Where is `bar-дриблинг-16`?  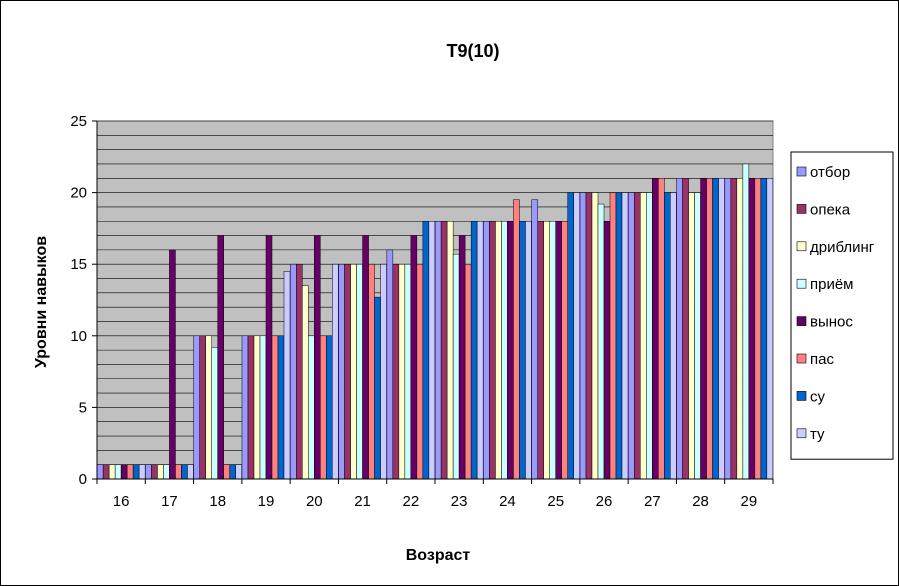
bar-дриблинг-16 is located at coordinates (112, 472).